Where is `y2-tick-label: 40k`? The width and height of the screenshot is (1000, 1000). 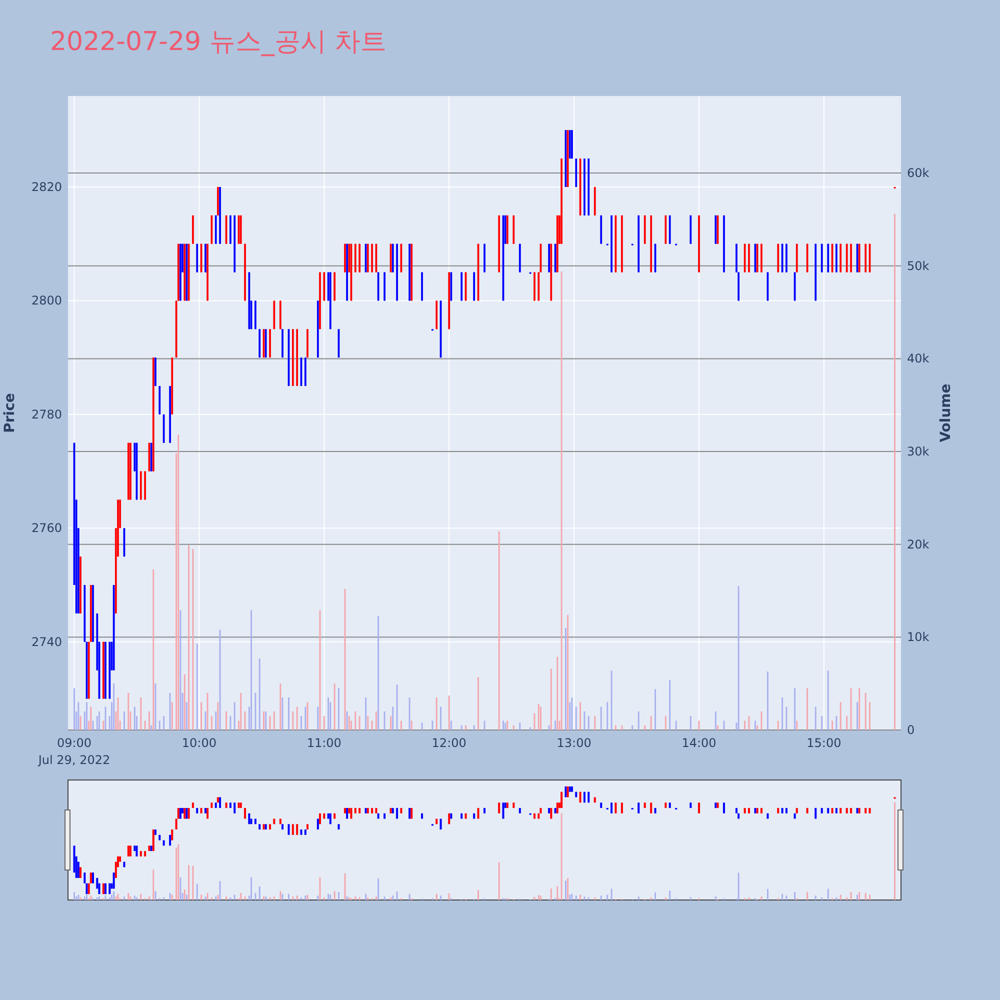
y2-tick-label: 40k is located at coordinates (918, 359).